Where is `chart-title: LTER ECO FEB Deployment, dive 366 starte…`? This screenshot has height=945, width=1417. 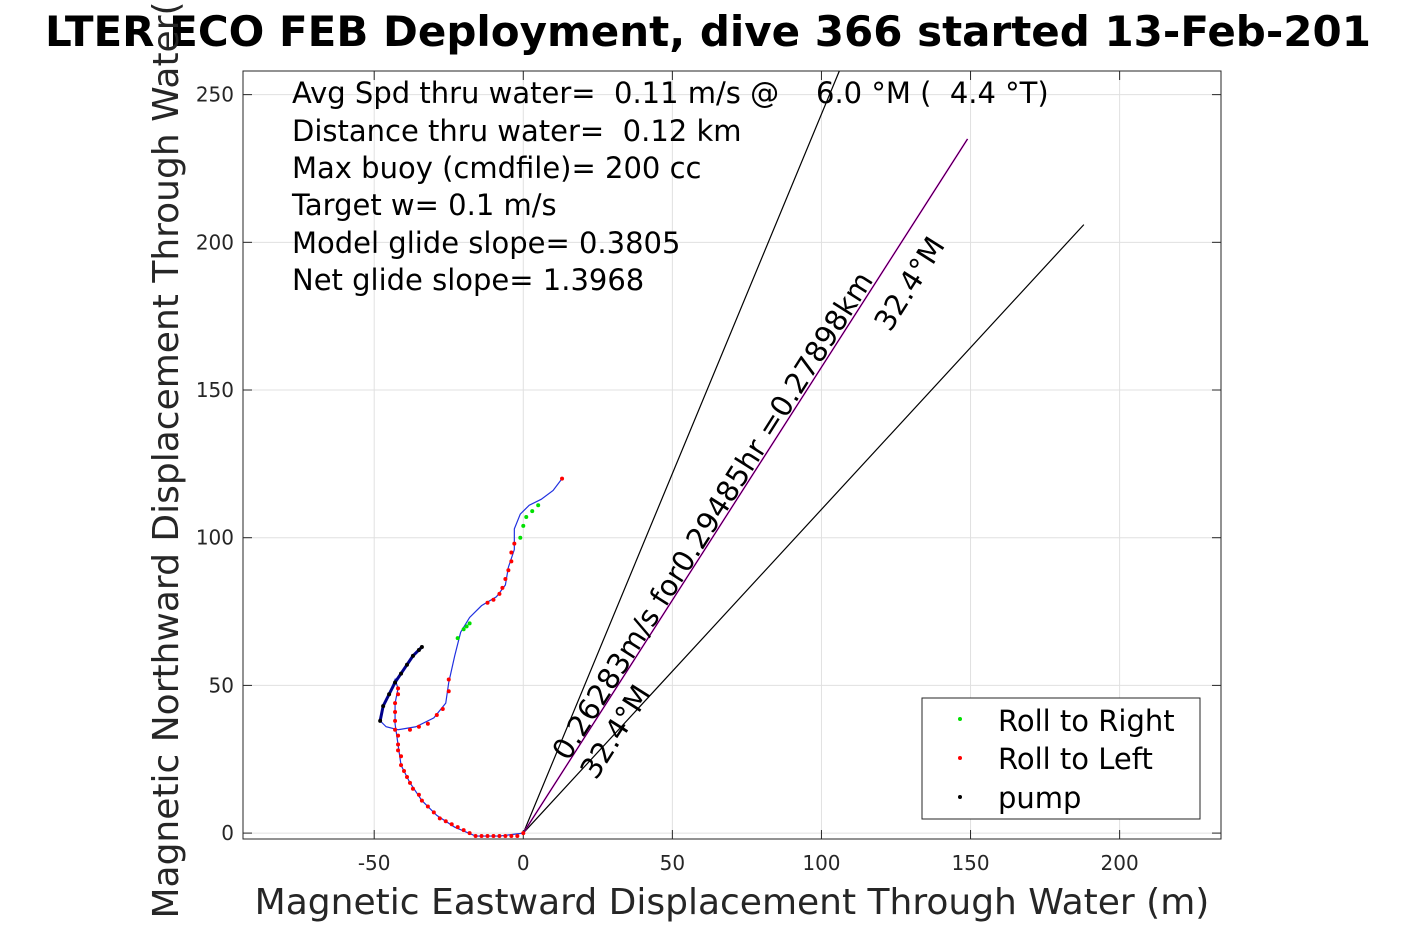 chart-title: LTER ECO FEB Deployment, dive 366 starte… is located at coordinates (708, 31).